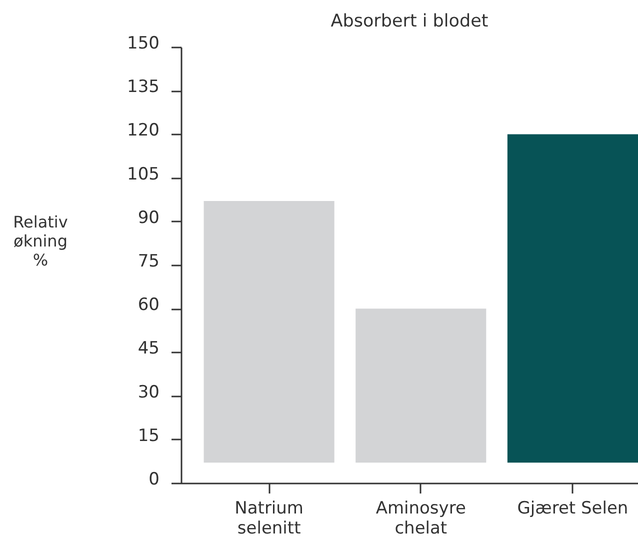 This screenshot has height=544, width=638. Describe the element at coordinates (154, 480) in the screenshot. I see `y-tick-label: 0` at that location.